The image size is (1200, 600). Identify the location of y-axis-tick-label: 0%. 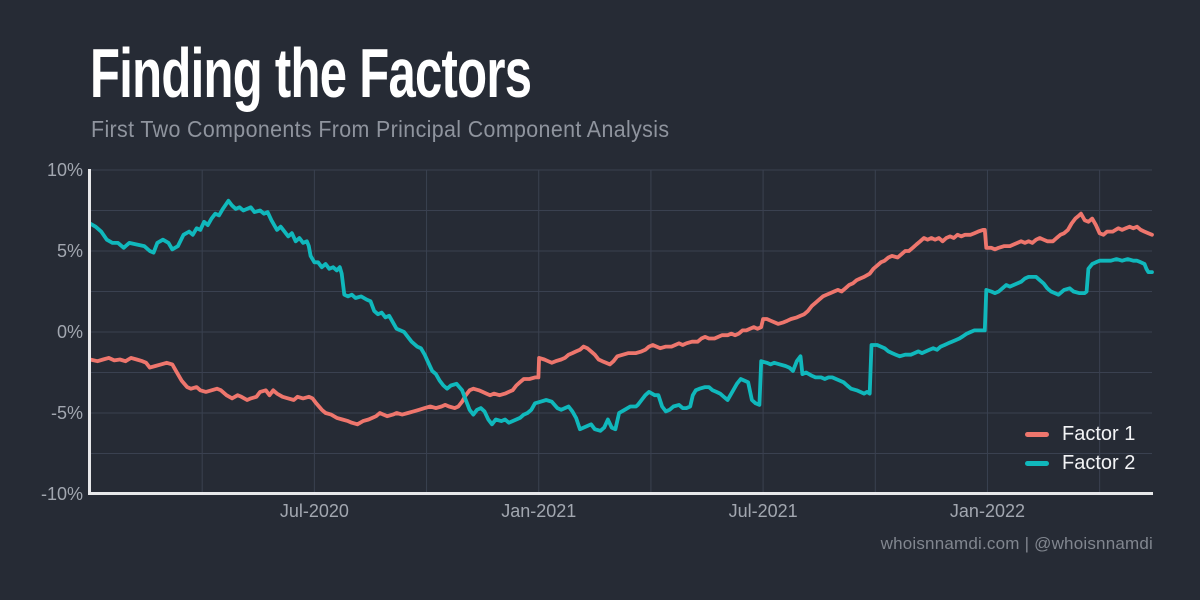
(69, 332).